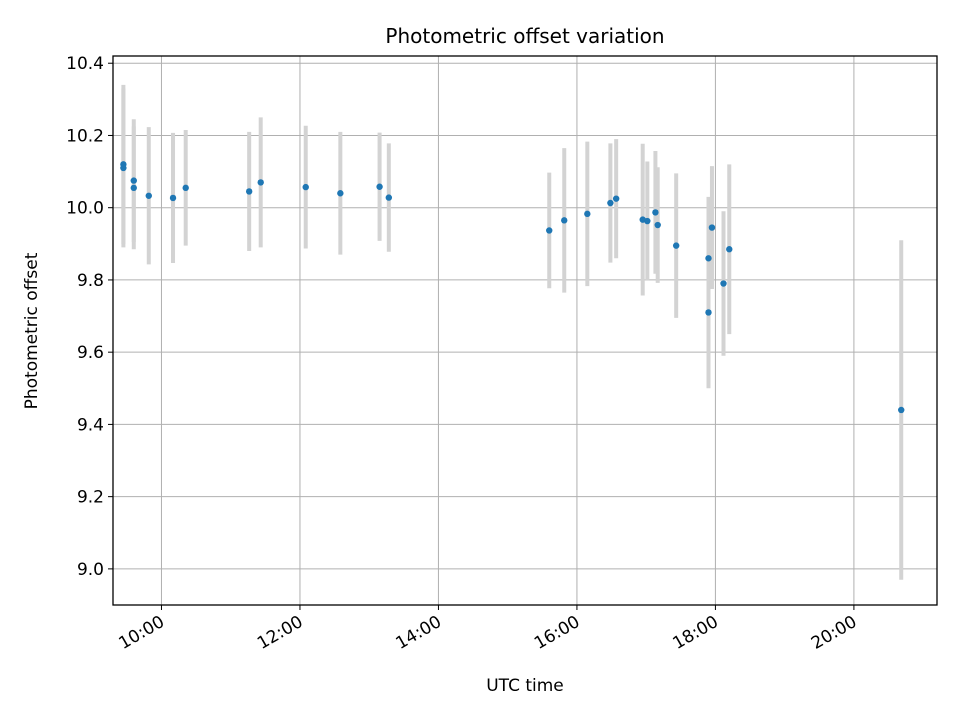 This screenshot has height=720, width=960. I want to click on y-tick-label: 9.0, so click(90, 570).